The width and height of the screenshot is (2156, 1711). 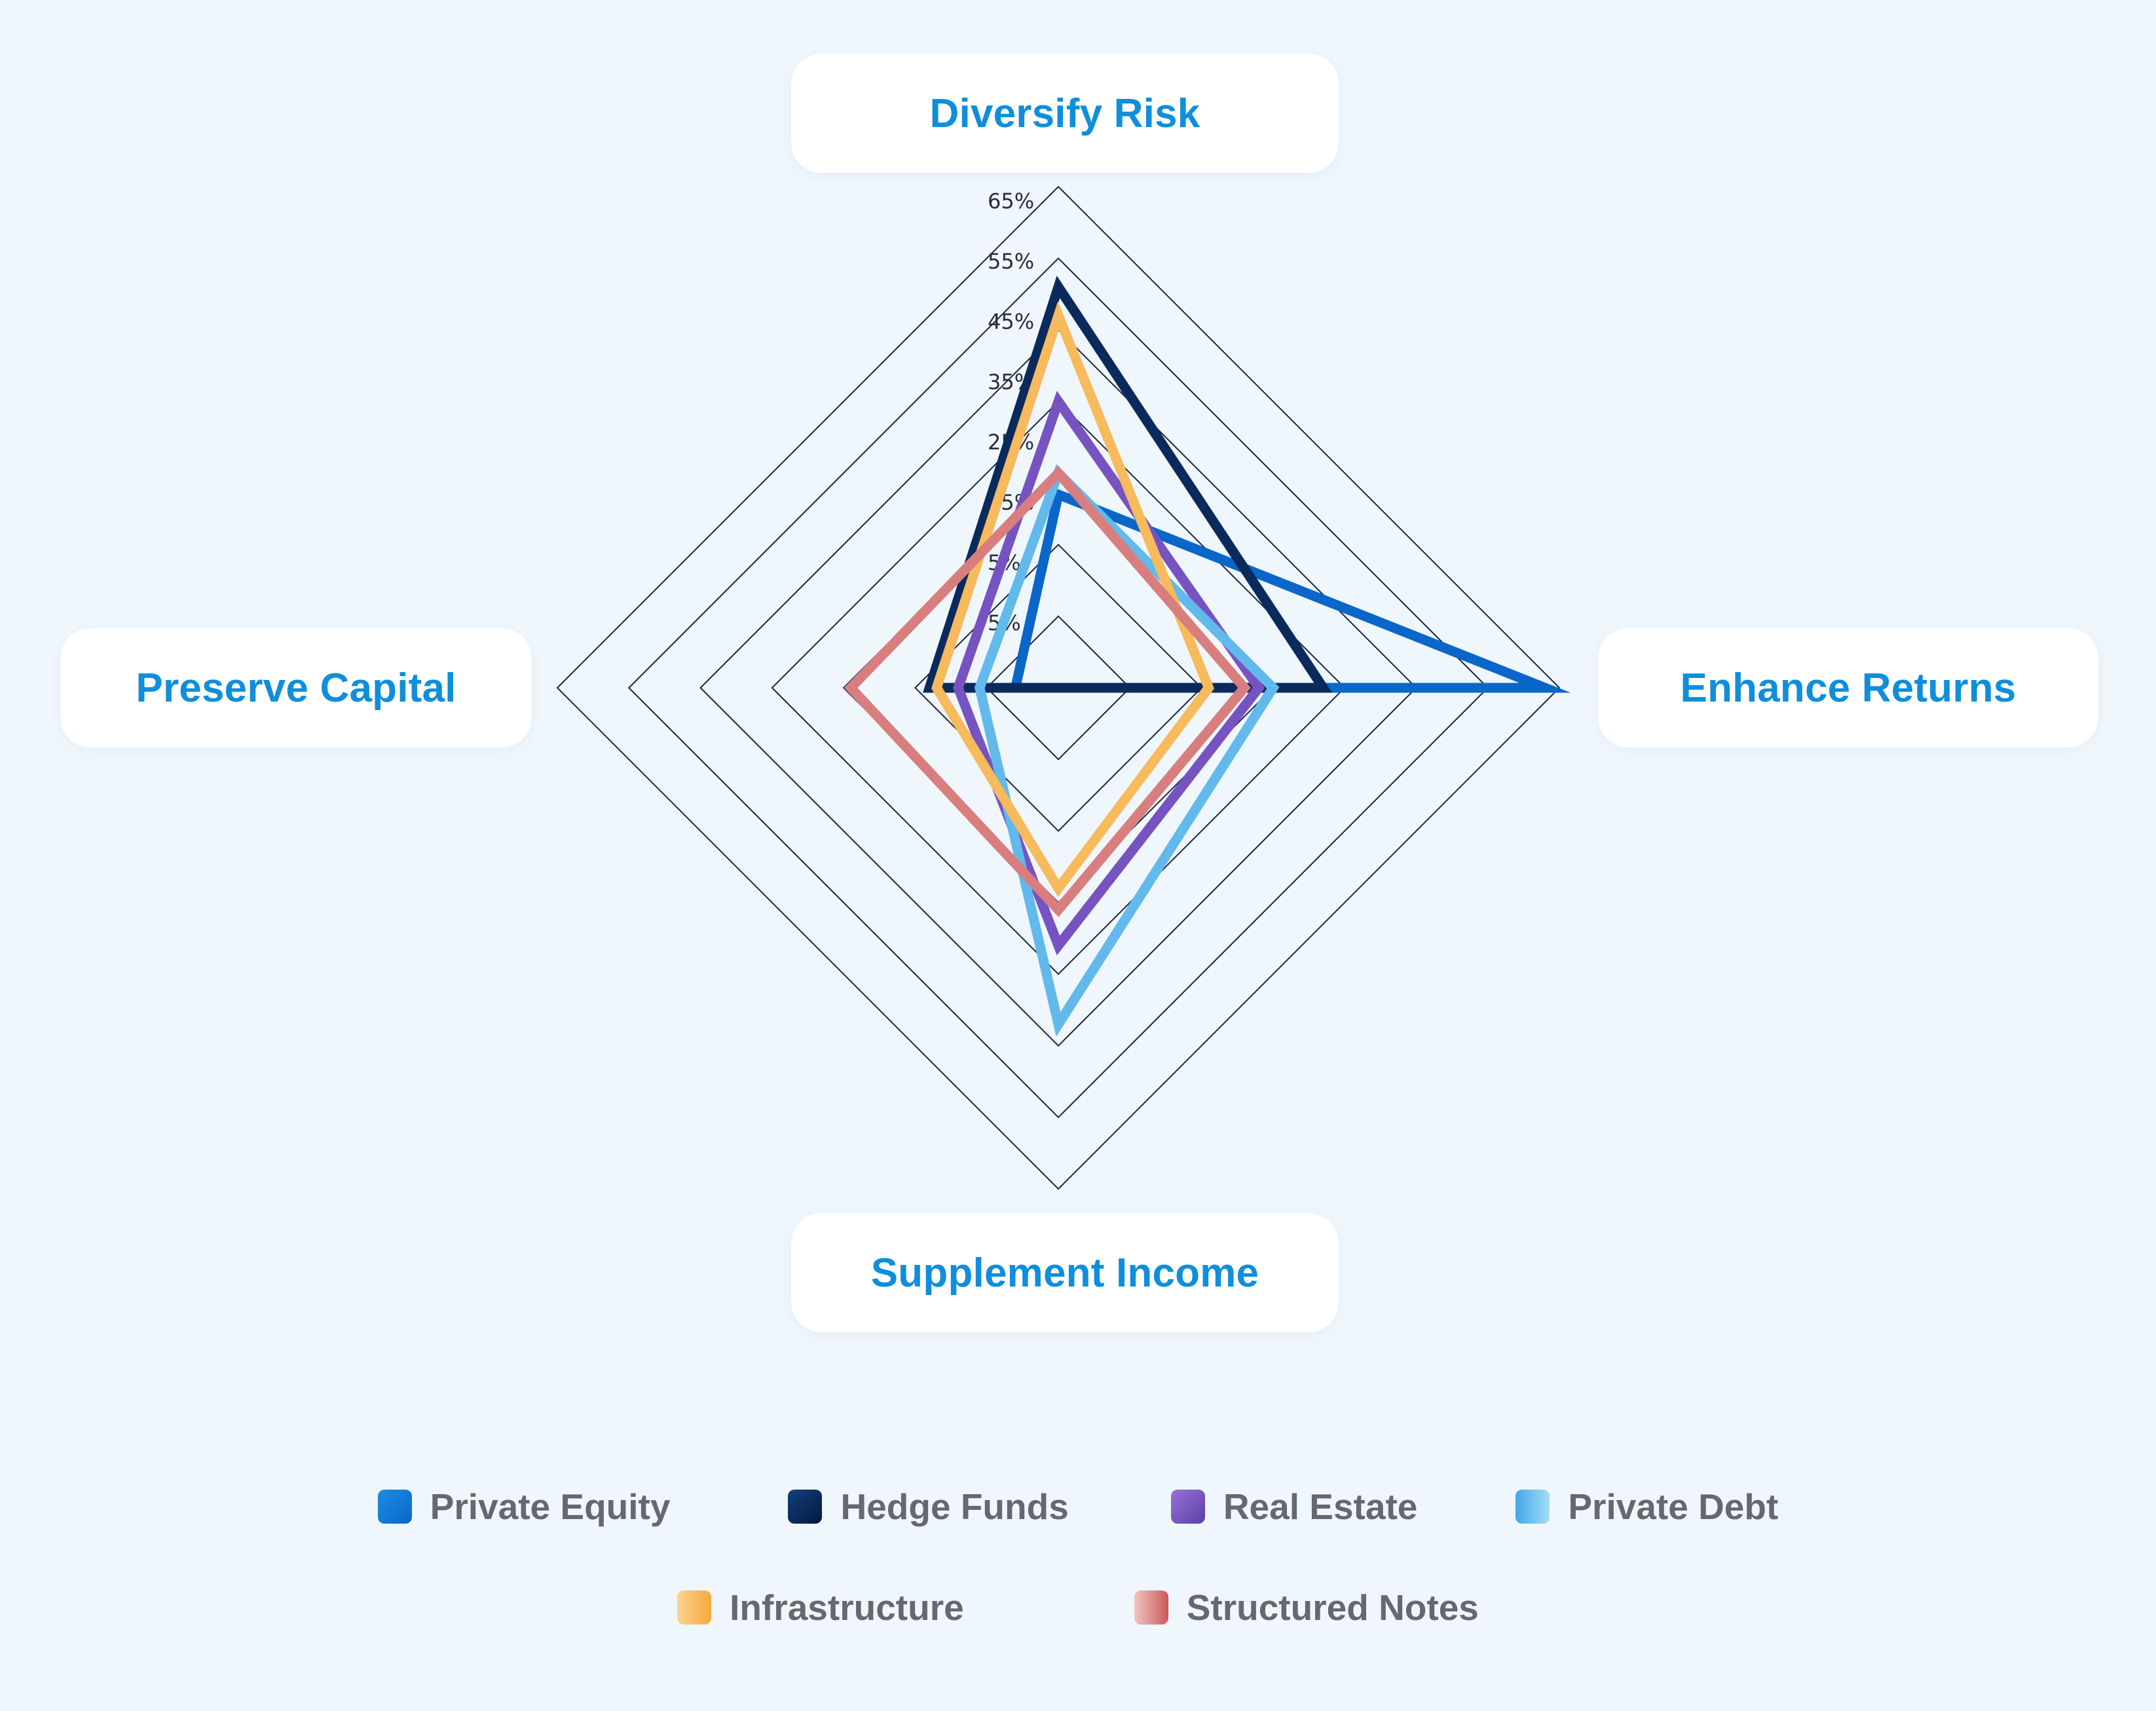 What do you see at coordinates (296, 687) in the screenshot?
I see `axis-label-preserve-capital: Preserve Capital` at bounding box center [296, 687].